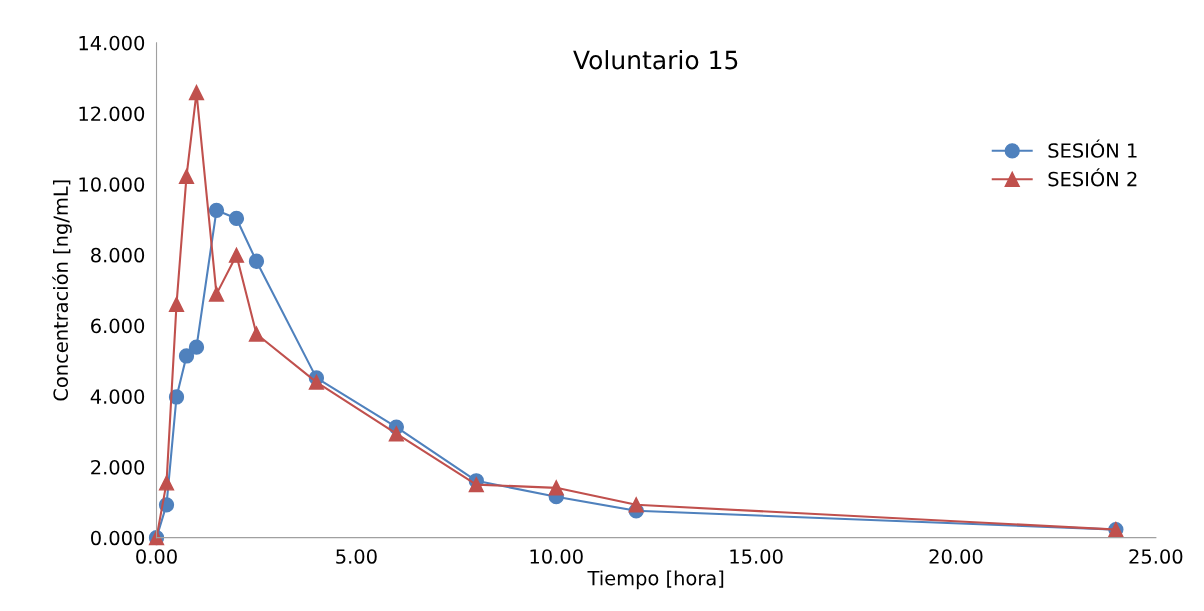  Describe the element at coordinates (112, 43) in the screenshot. I see `y-tick-label: 14.000` at that location.